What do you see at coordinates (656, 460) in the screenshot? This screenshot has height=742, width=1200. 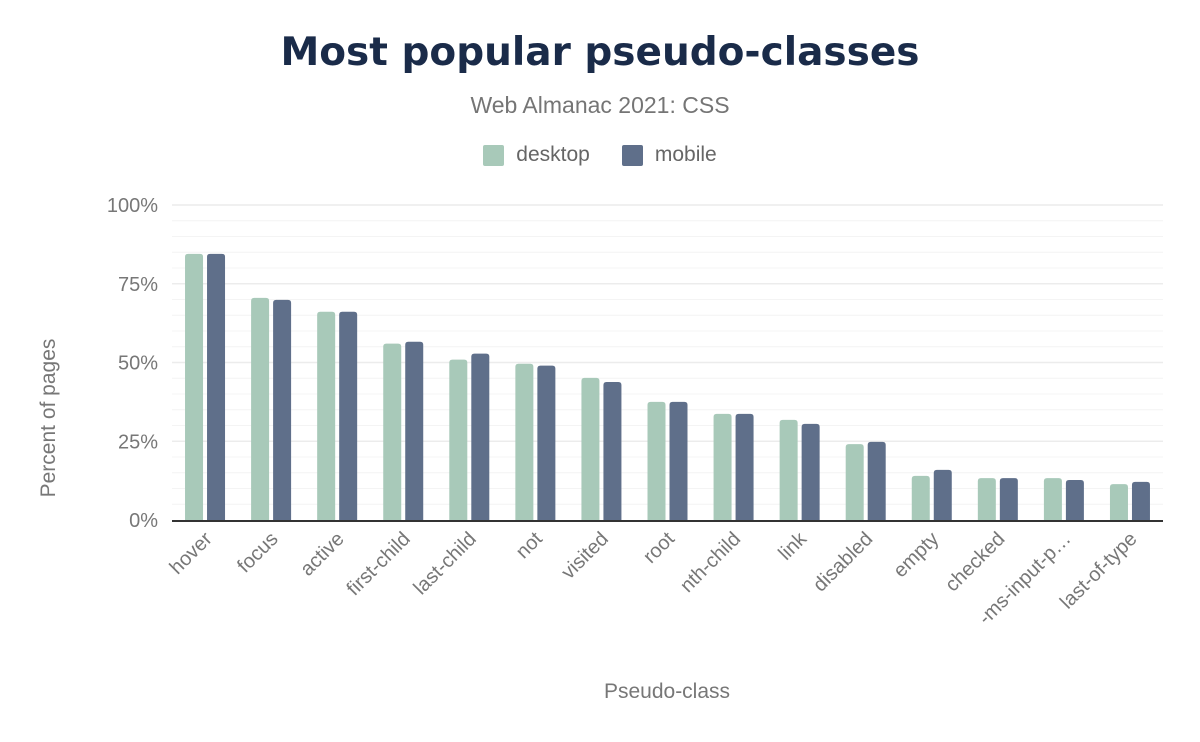 I see `bar-desktop-root` at bounding box center [656, 460].